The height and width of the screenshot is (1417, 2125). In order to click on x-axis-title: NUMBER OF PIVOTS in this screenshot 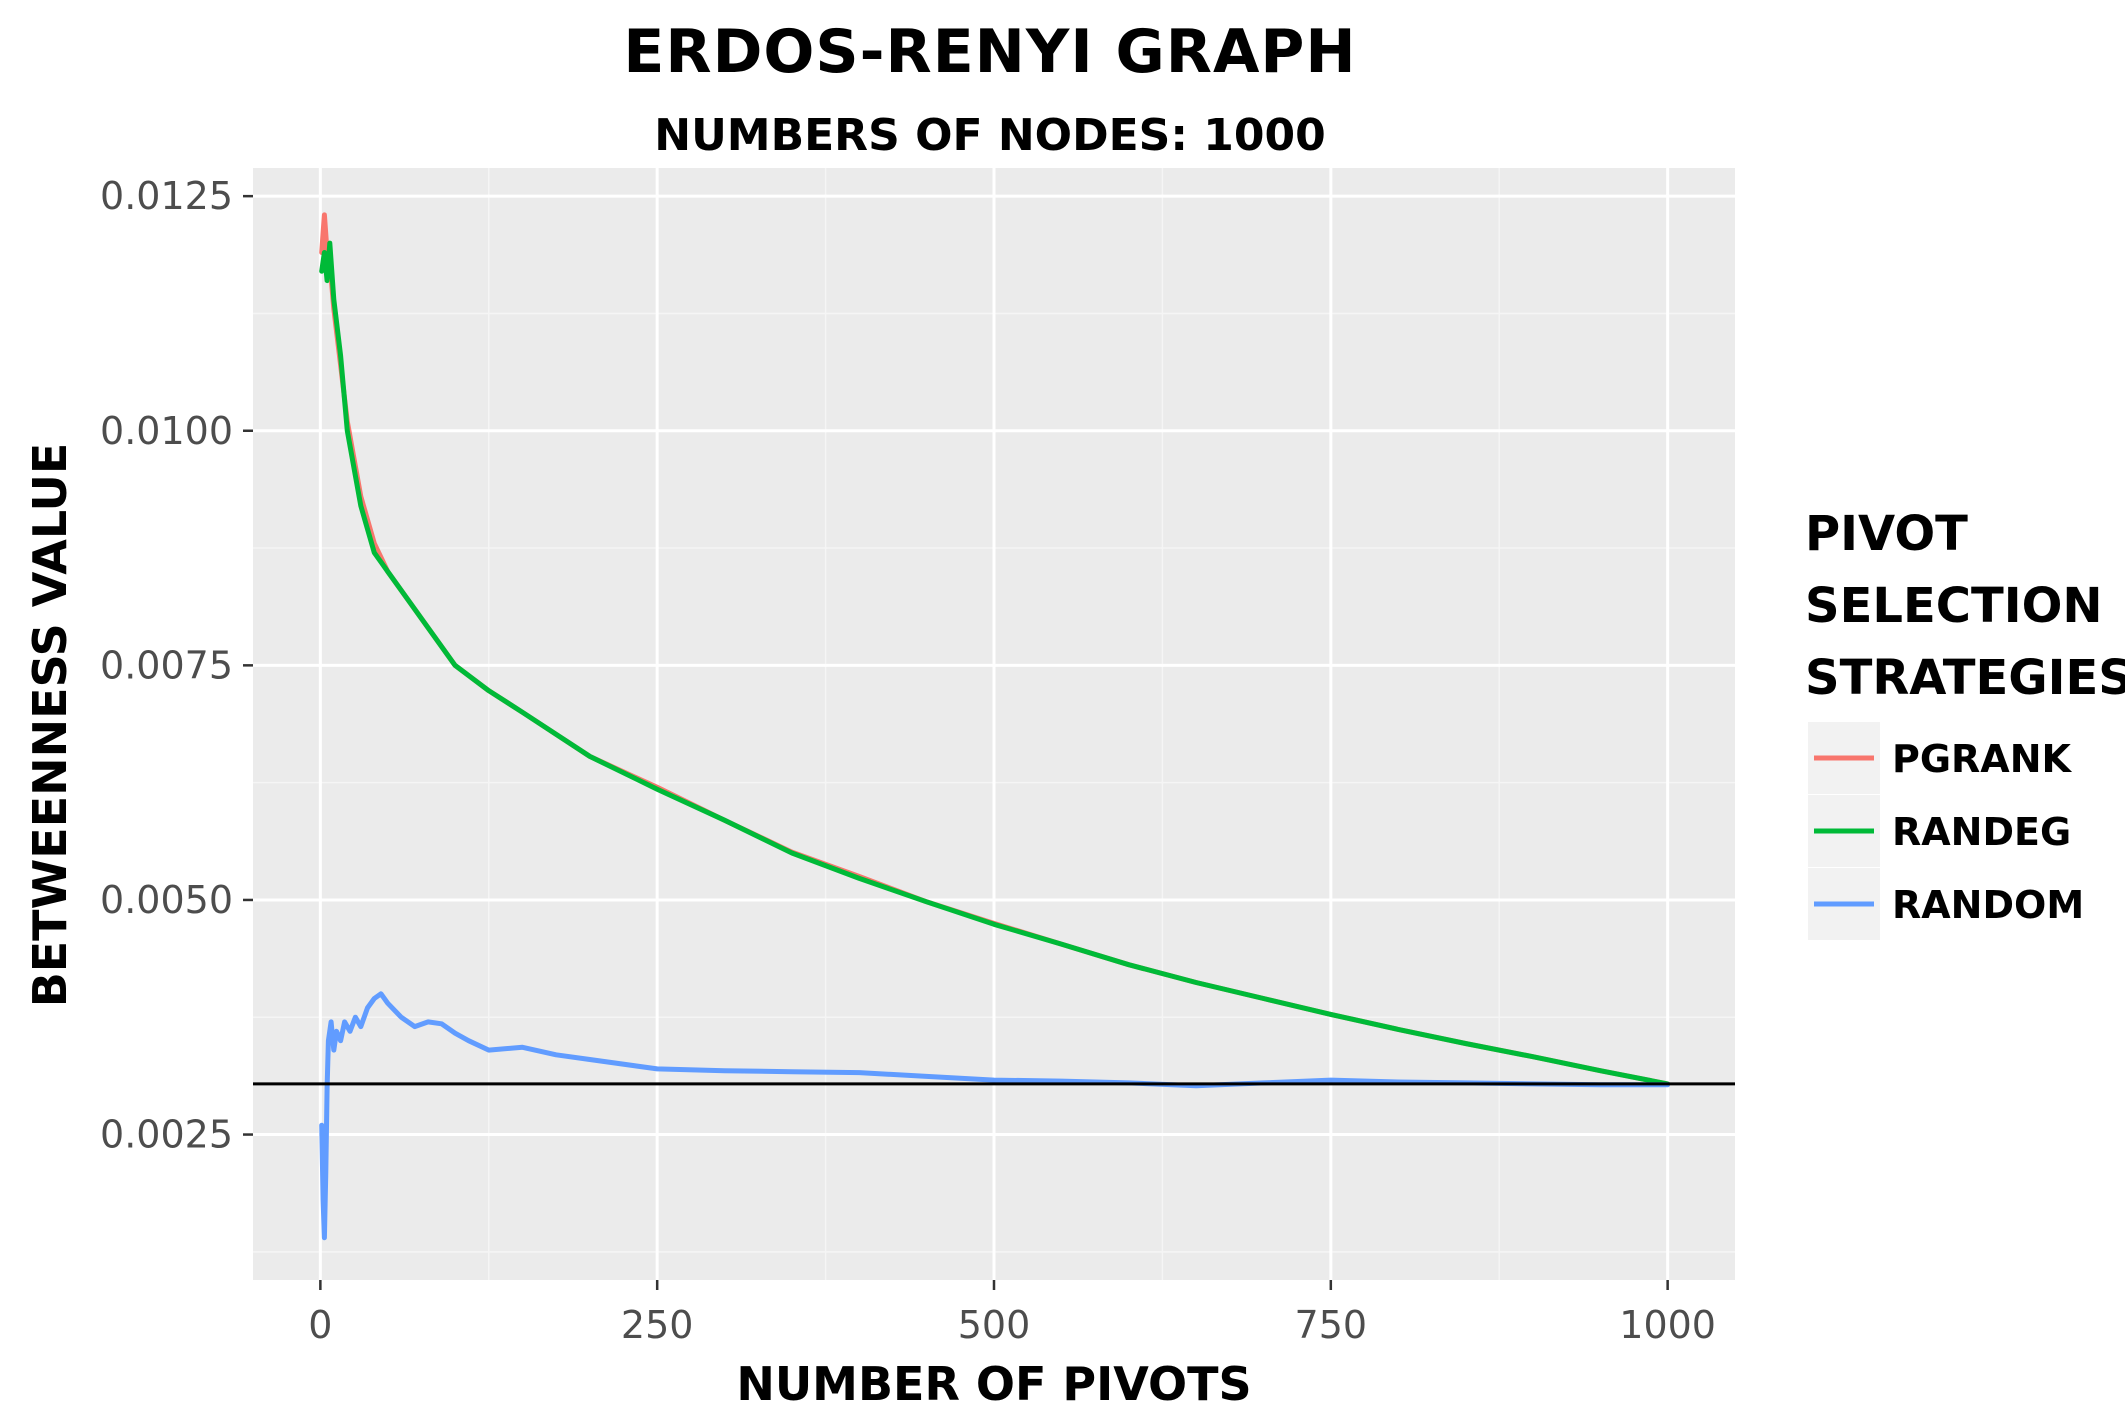, I will do `click(993, 1384)`.